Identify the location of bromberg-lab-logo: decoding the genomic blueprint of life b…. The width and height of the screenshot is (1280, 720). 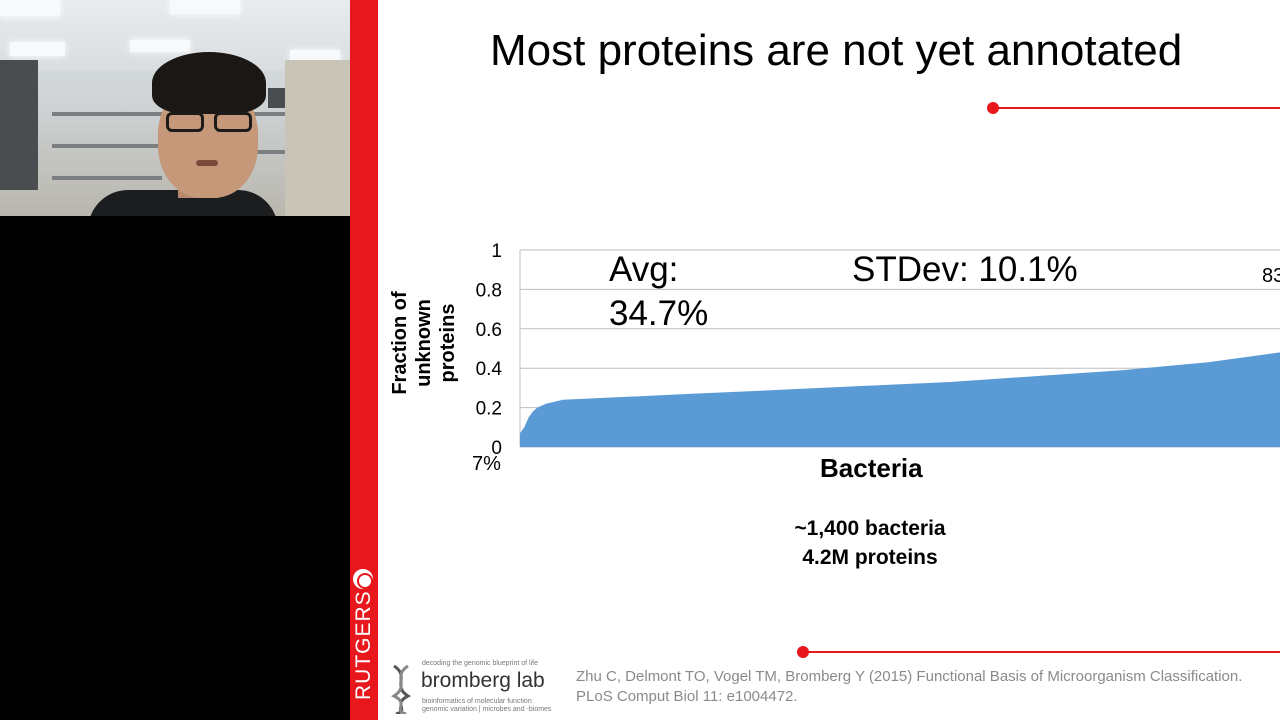
(475, 688).